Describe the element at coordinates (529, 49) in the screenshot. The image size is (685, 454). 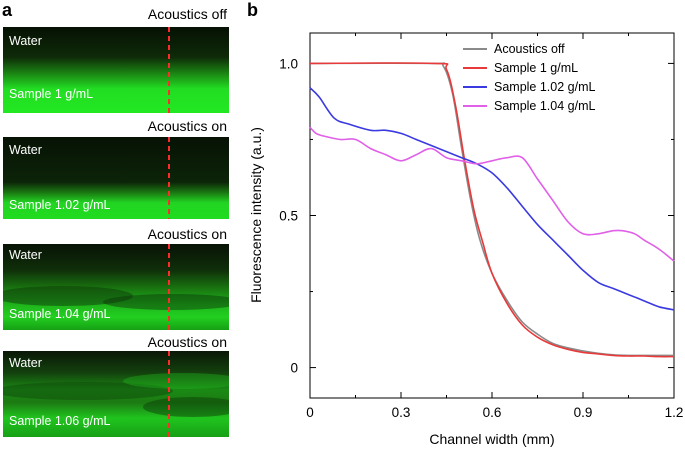
I see `legend-label-1: Acoustics off` at that location.